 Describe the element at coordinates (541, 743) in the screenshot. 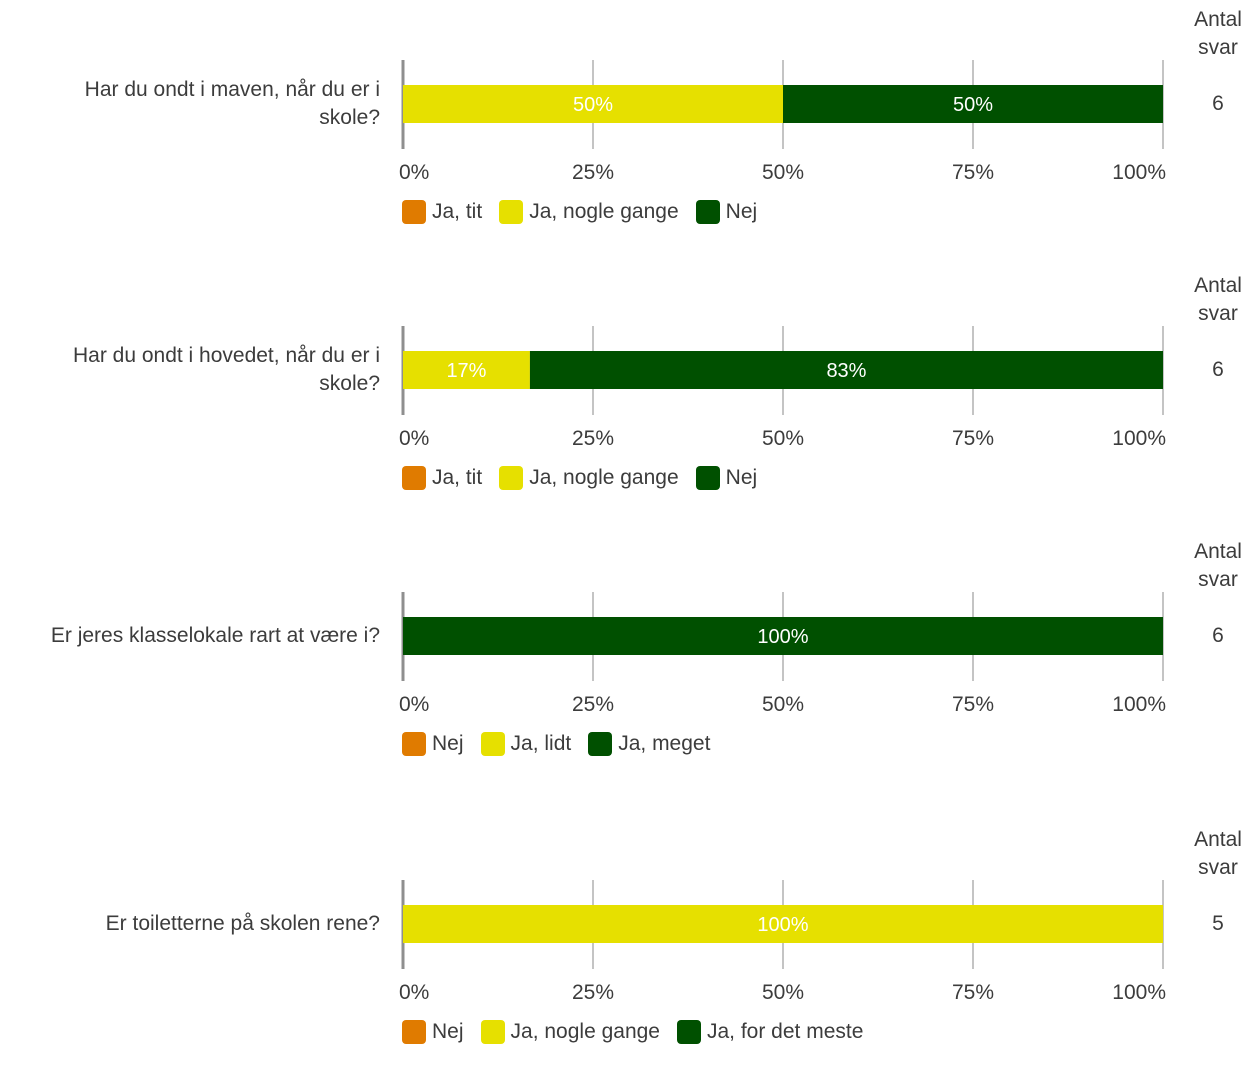

I see `legend-label: Ja, lidt` at that location.